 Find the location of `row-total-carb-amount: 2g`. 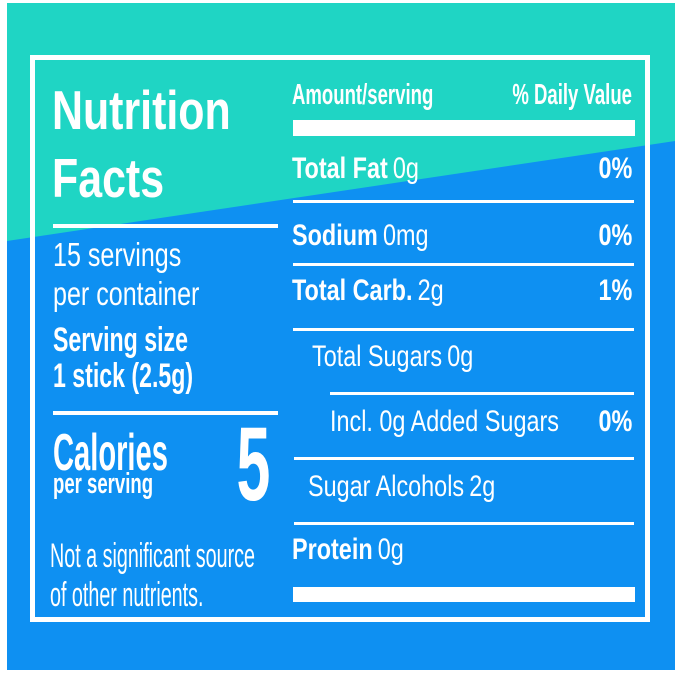

row-total-carb-amount: 2g is located at coordinates (430, 290).